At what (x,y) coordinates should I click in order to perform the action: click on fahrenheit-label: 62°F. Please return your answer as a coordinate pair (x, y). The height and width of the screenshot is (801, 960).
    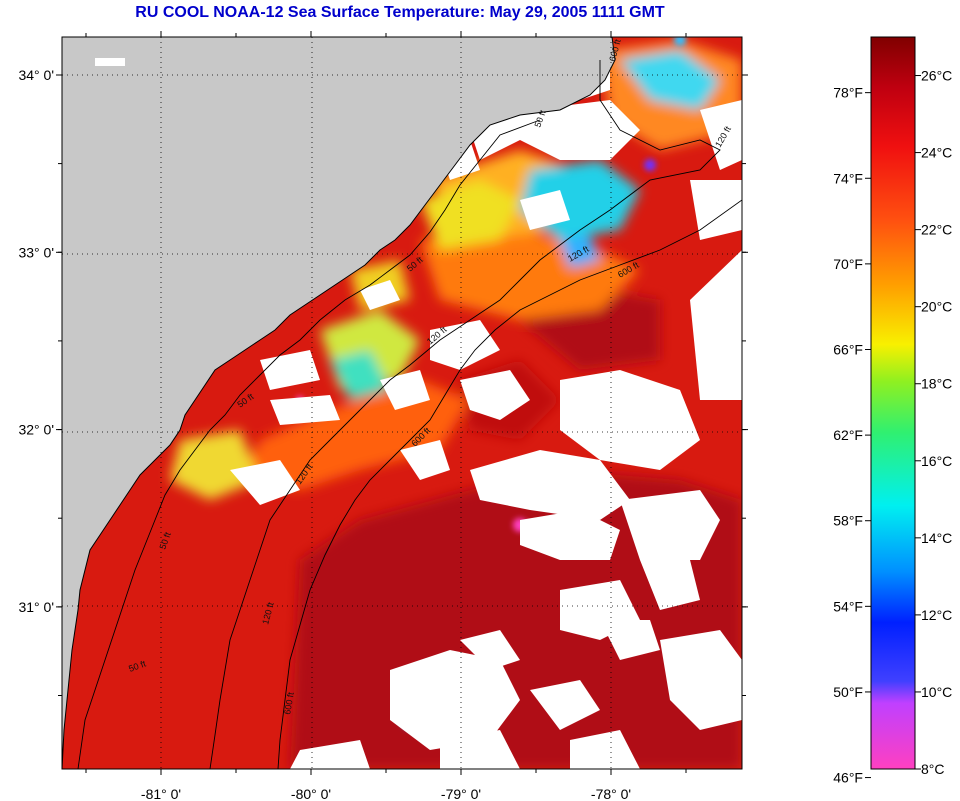
    Looking at the image, I should click on (848, 435).